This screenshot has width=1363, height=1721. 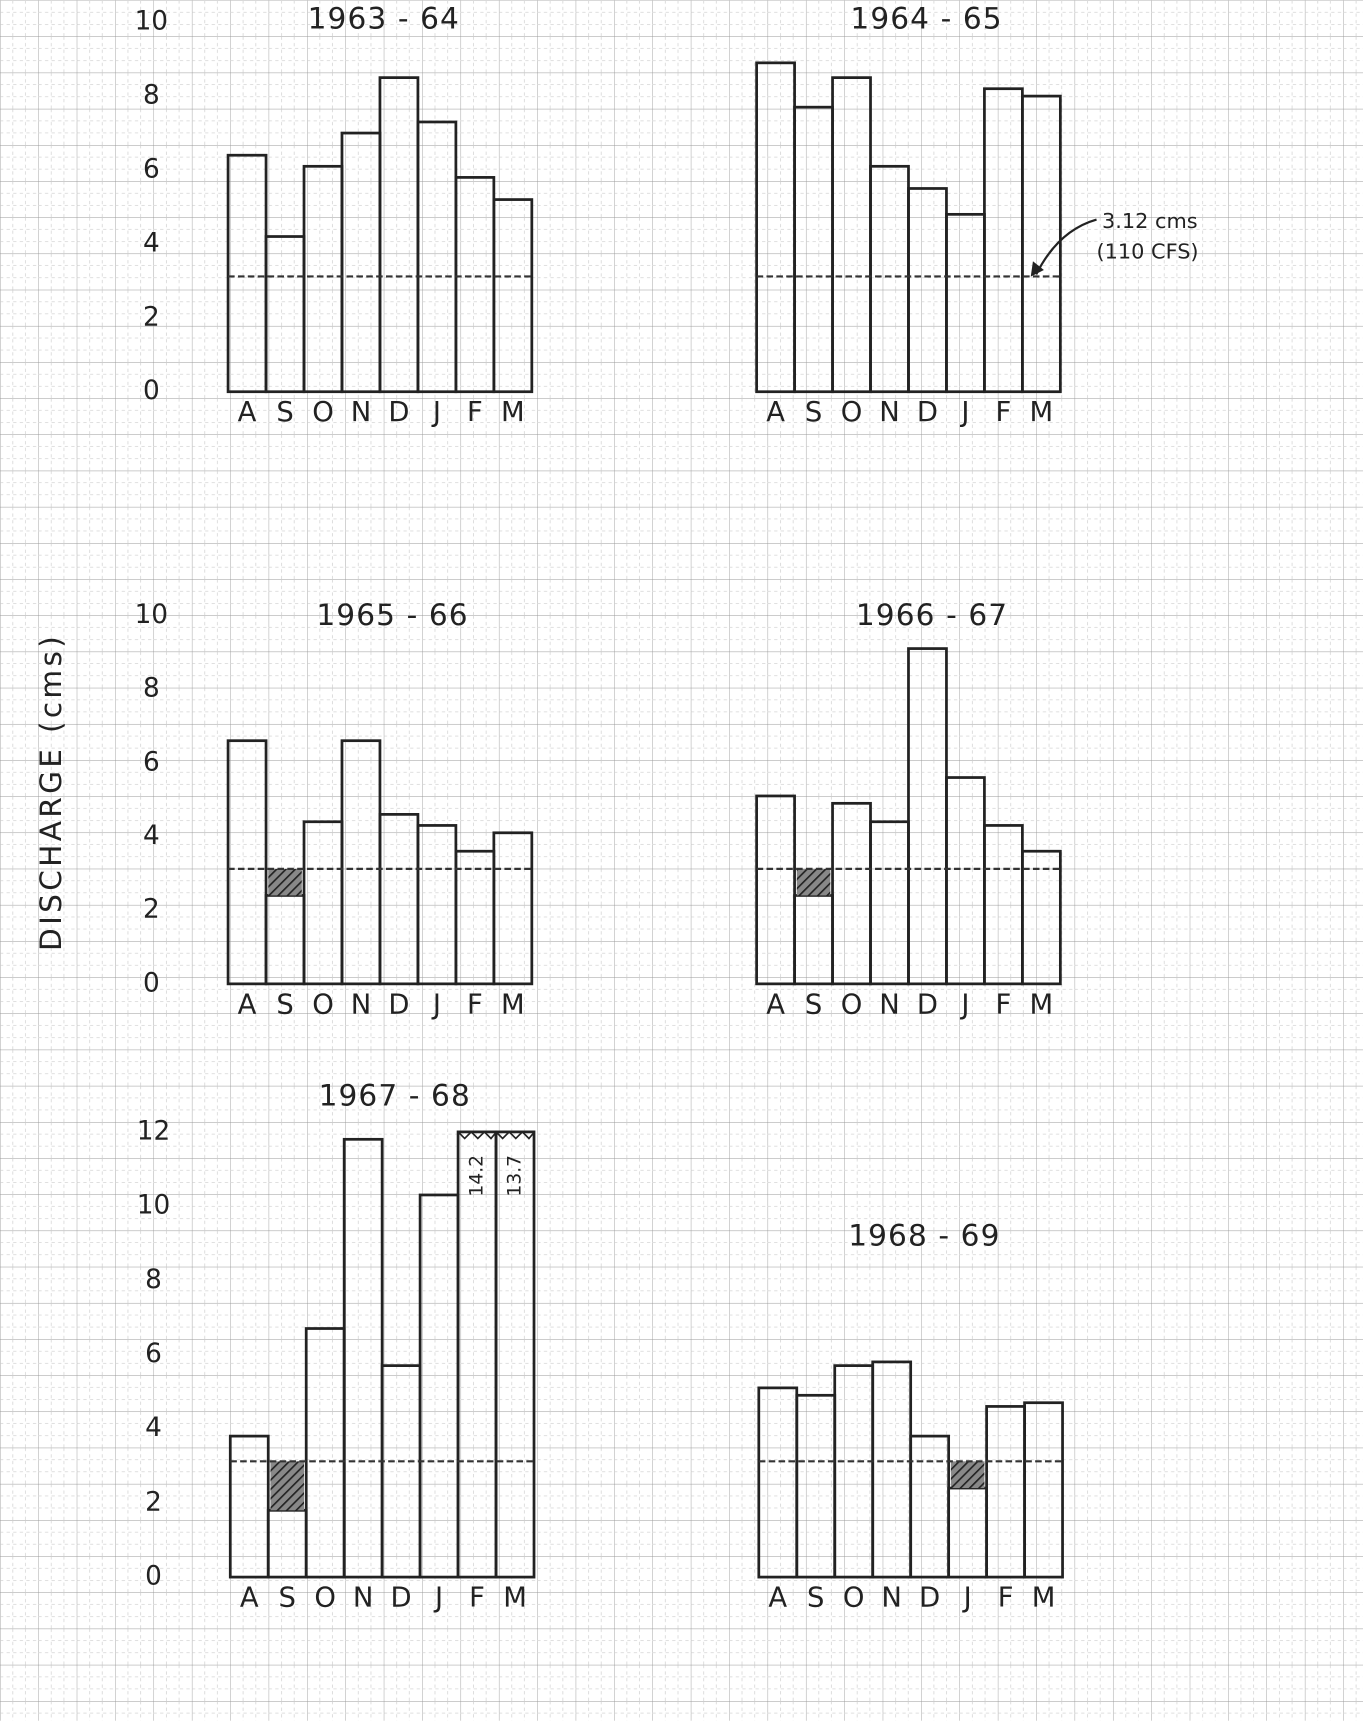 What do you see at coordinates (1037, 269) in the screenshot?
I see `annotation-arrowhead` at bounding box center [1037, 269].